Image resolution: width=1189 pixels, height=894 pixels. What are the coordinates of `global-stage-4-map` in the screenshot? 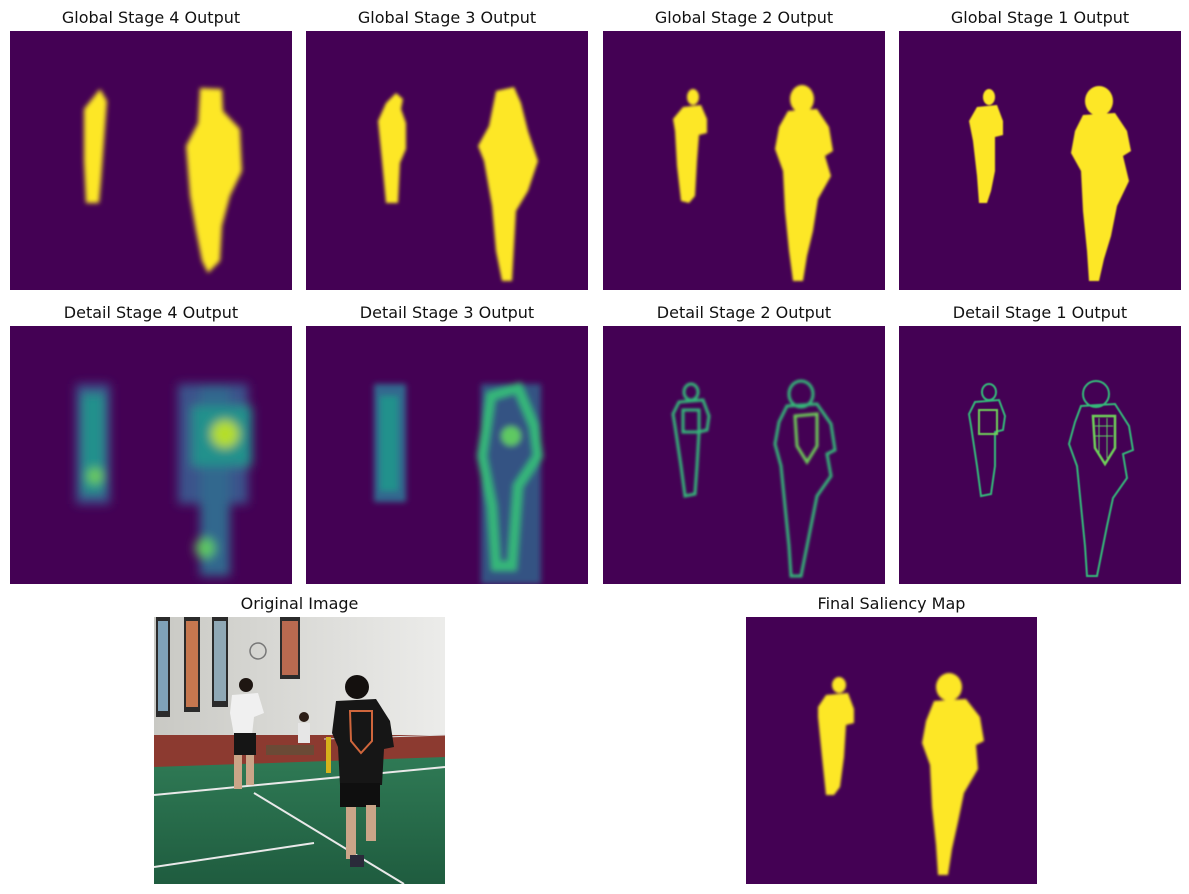 It's located at (151, 160).